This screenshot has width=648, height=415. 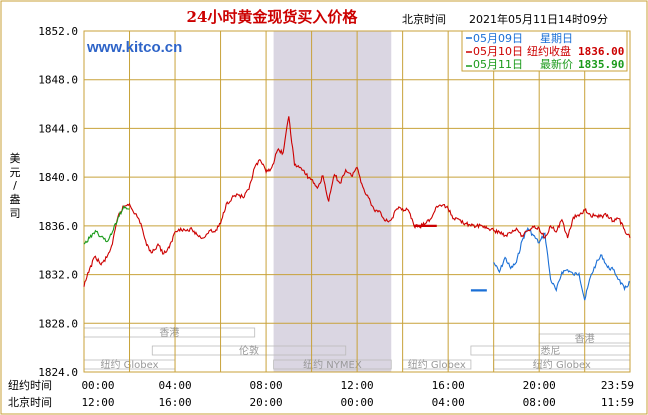 What do you see at coordinates (97, 385) in the screenshot?
I see `ny-tick-label: 00:00` at bounding box center [97, 385].